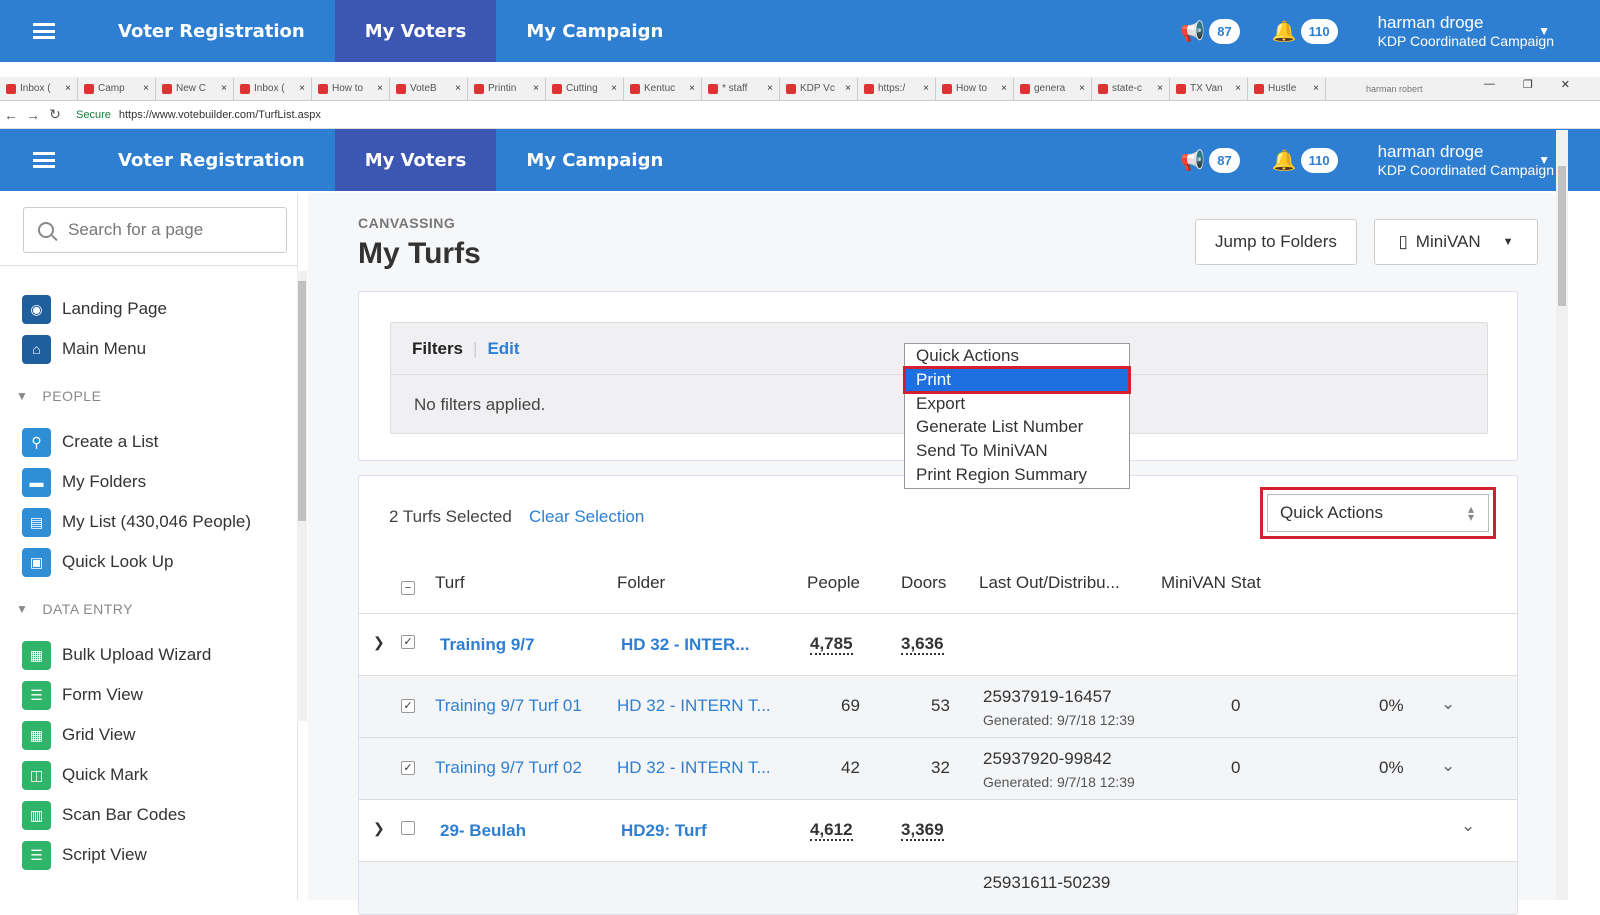  What do you see at coordinates (351, 88) in the screenshot?
I see `browser-tab: How to ×` at bounding box center [351, 88].